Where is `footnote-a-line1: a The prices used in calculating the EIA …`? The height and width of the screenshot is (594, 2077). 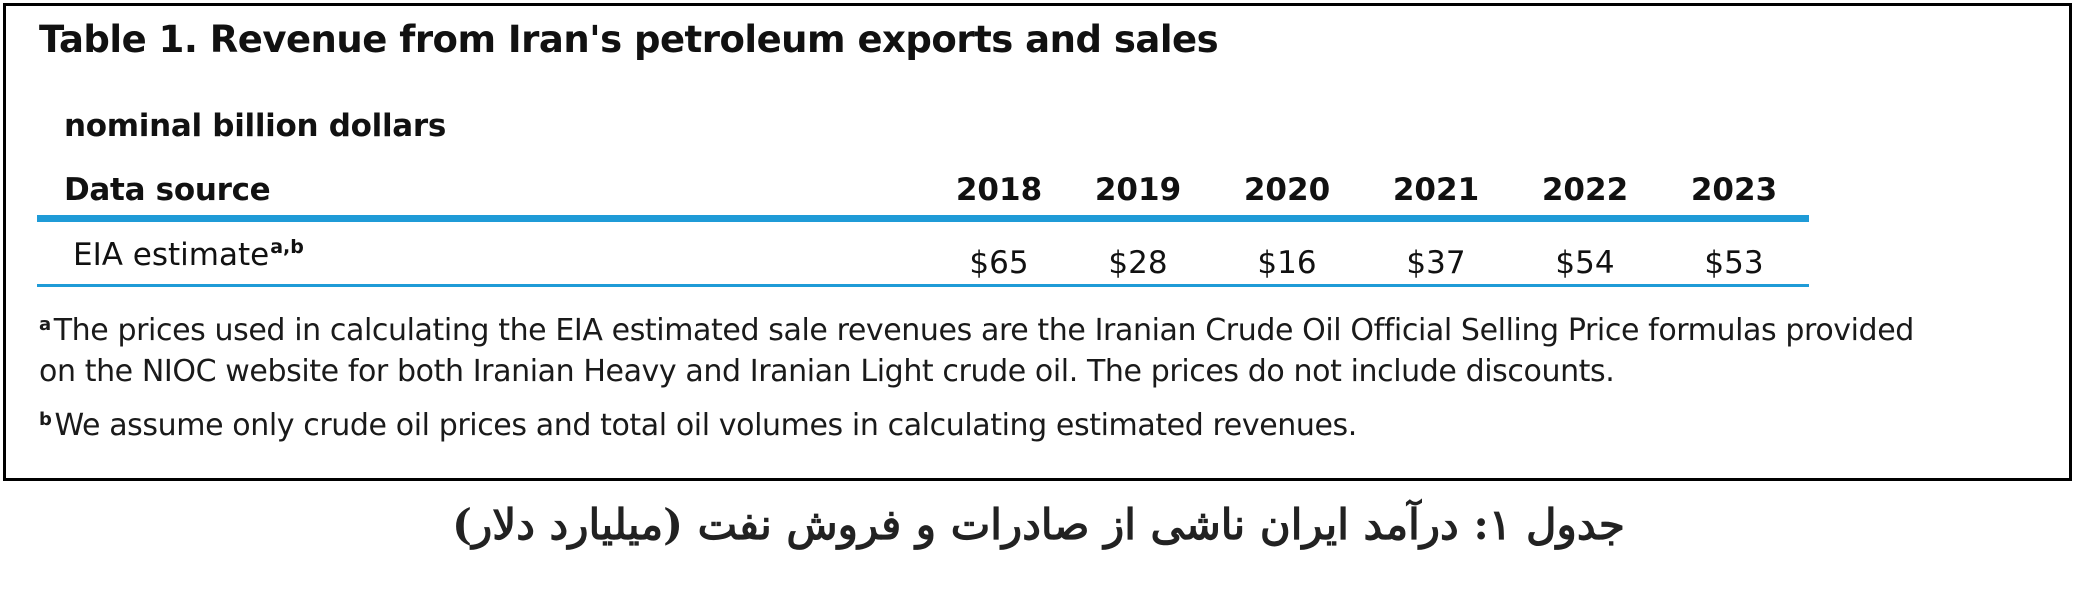 footnote-a-line1: a The prices used in calculating the EIA … is located at coordinates (976, 327).